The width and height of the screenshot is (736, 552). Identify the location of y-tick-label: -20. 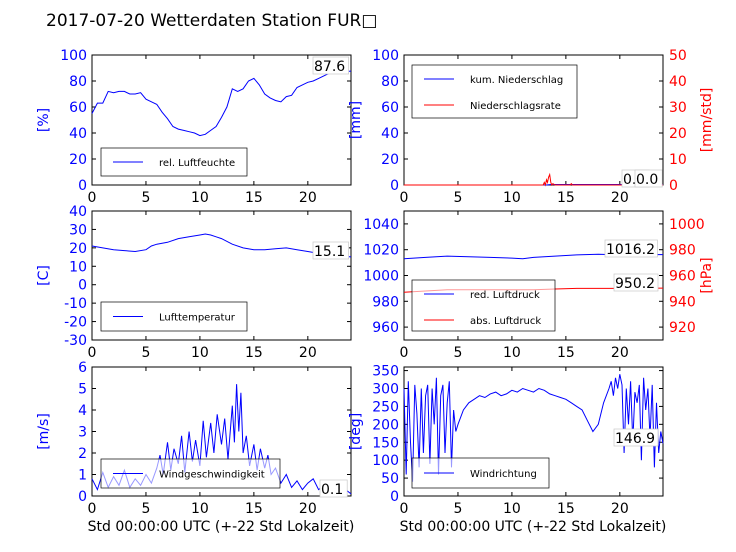
(75, 323).